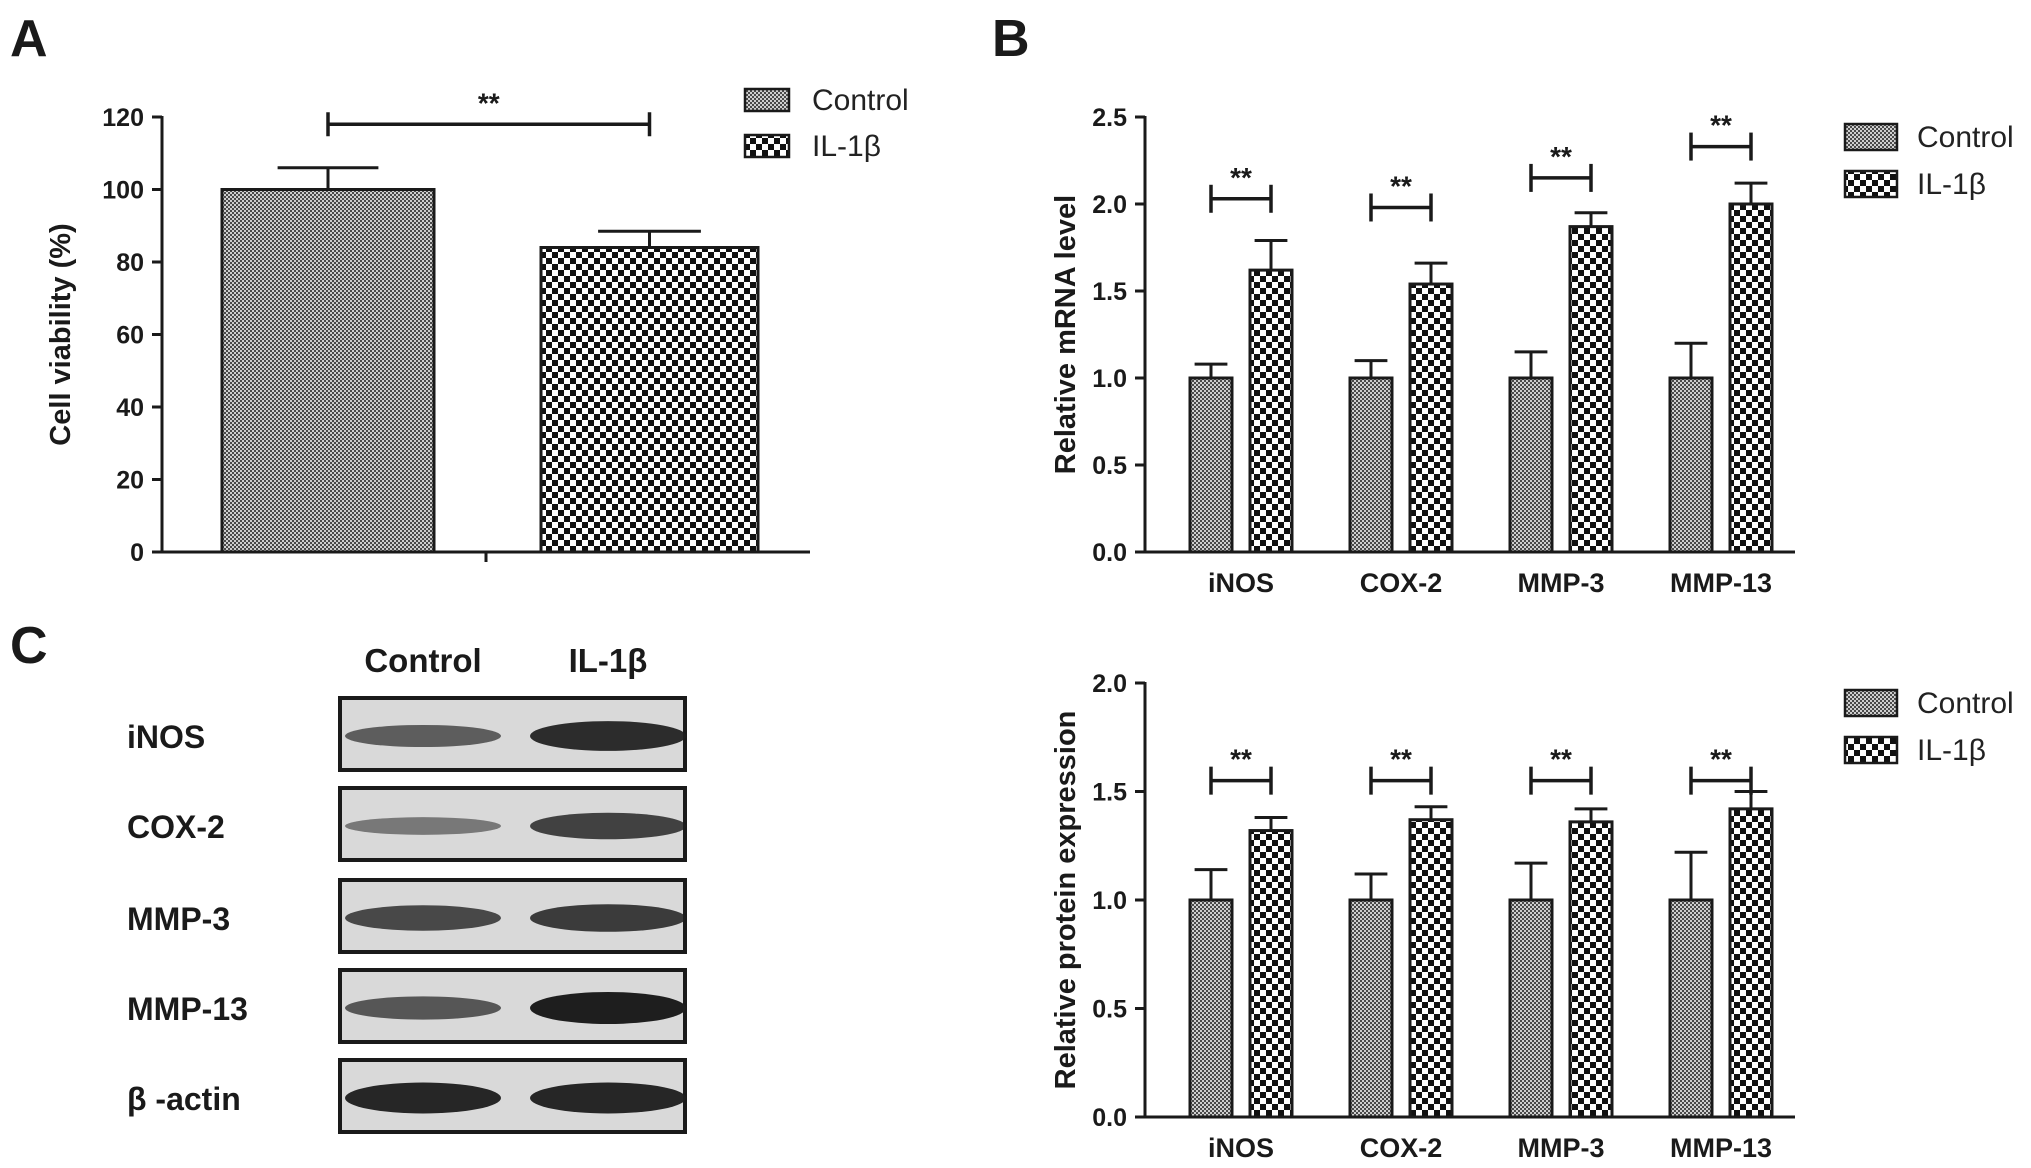 Image resolution: width=2031 pixels, height=1168 pixels. Describe the element at coordinates (61, 334) in the screenshot. I see `y-axis-title: Cell viability (%)` at that location.